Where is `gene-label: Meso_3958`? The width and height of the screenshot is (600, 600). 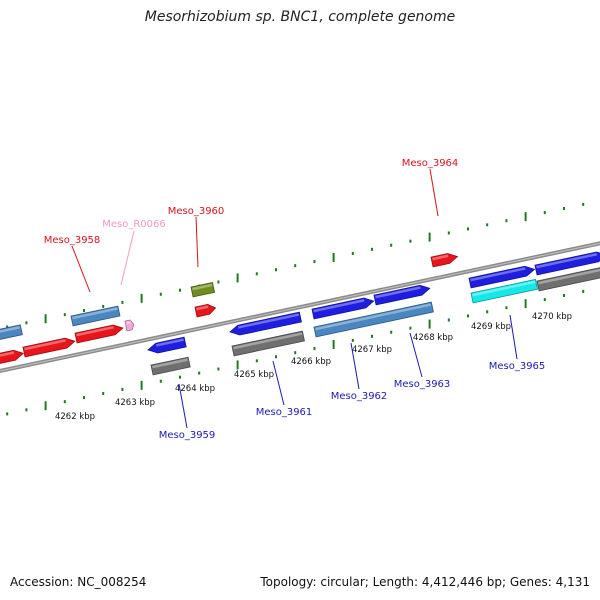
gene-label: Meso_3958 is located at coordinates (72, 240).